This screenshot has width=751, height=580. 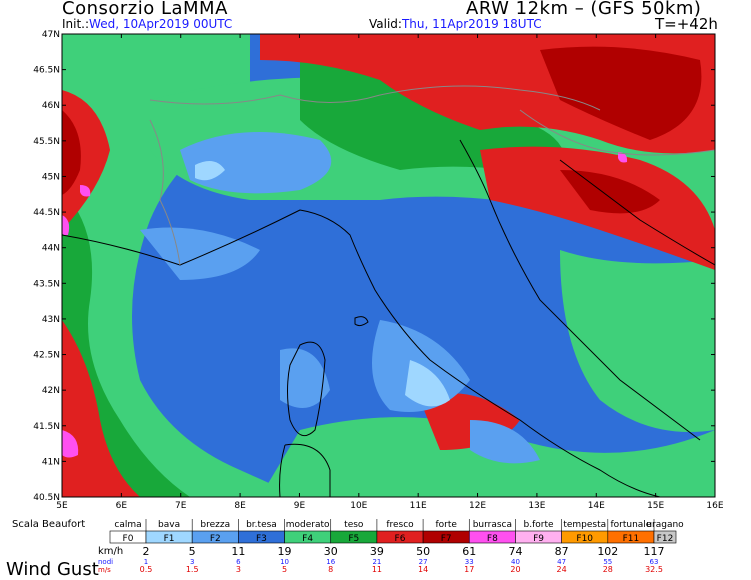 I want to click on valid-row: Valid:Thu, 11Apr2019 18UTC, so click(x=455, y=24).